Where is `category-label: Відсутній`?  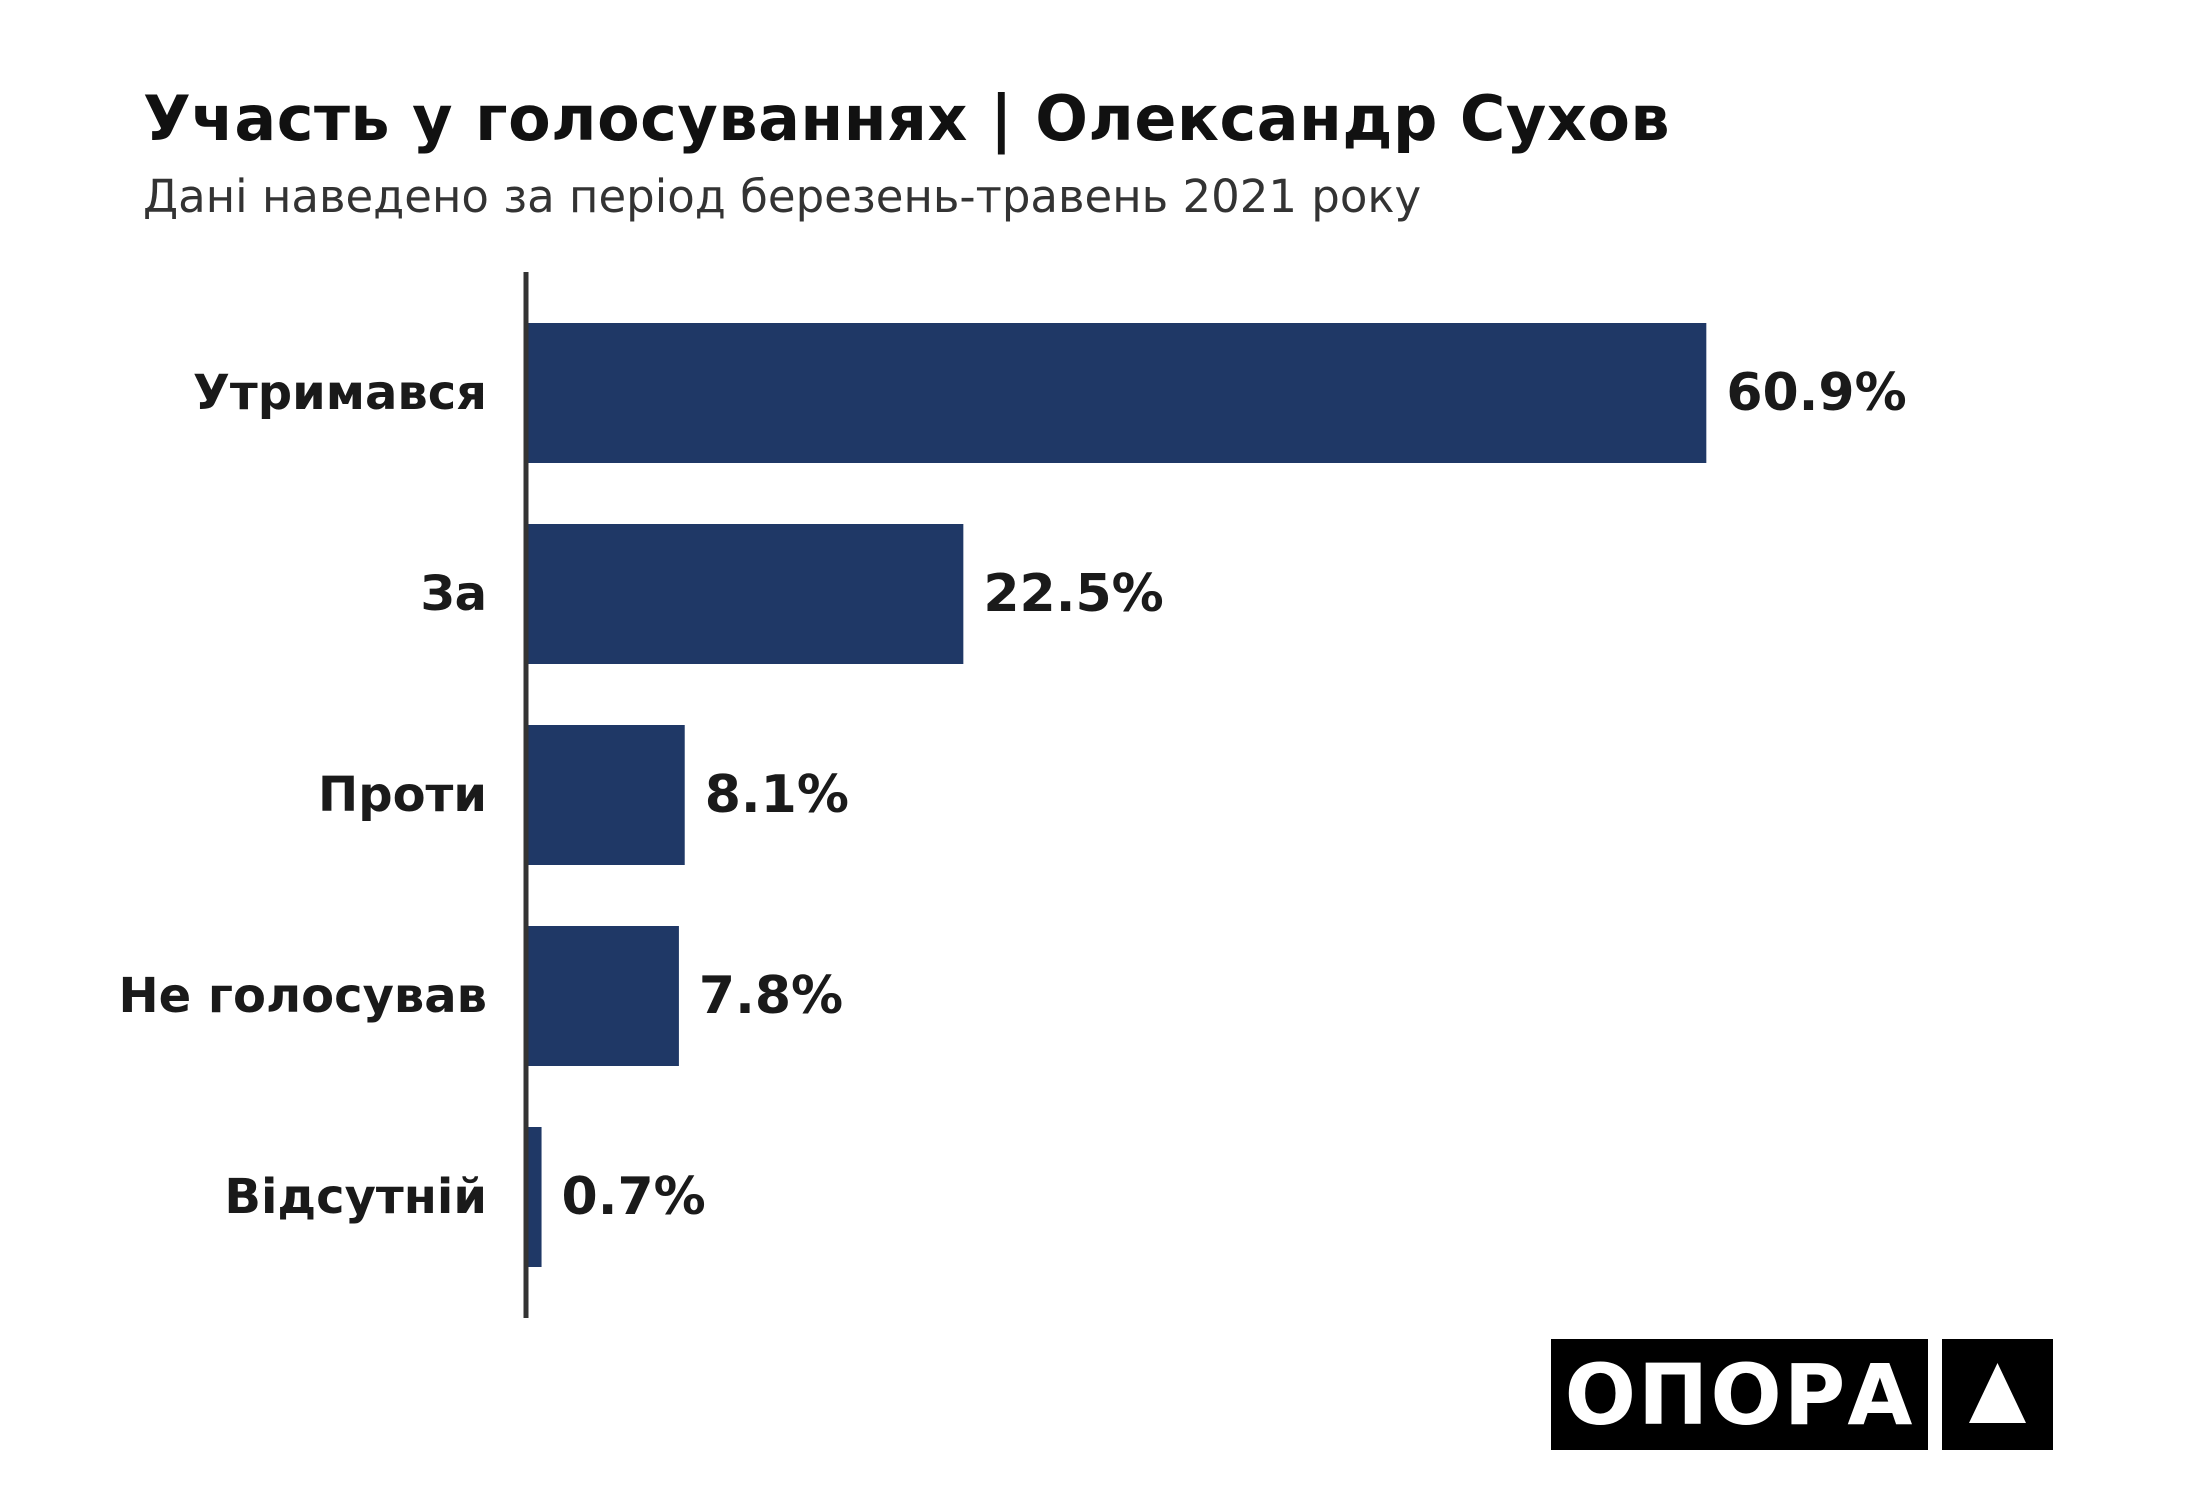 category-label: Відсутній is located at coordinates (355, 1197).